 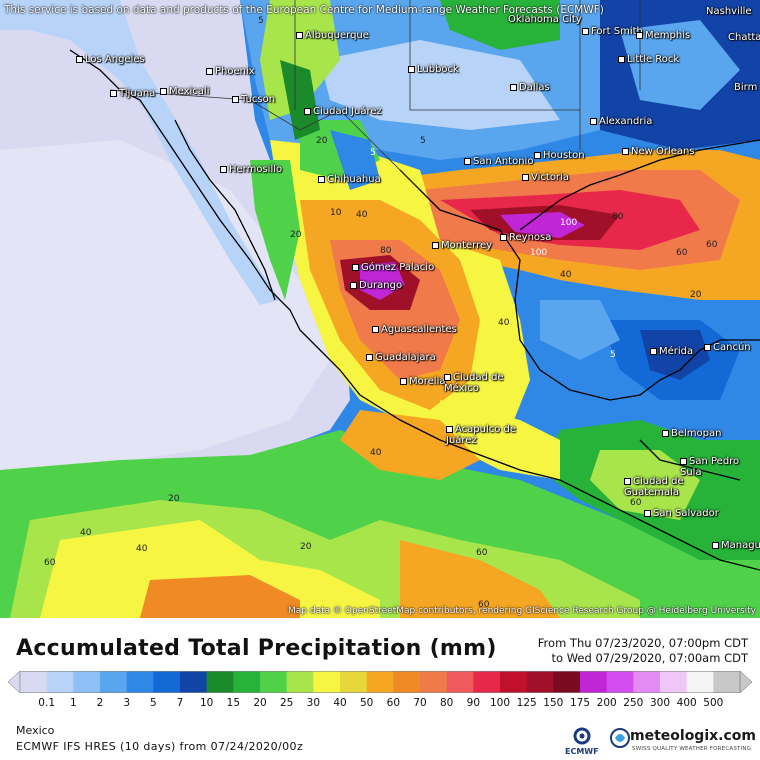 I want to click on city-label: Belmopan, so click(x=691, y=433).